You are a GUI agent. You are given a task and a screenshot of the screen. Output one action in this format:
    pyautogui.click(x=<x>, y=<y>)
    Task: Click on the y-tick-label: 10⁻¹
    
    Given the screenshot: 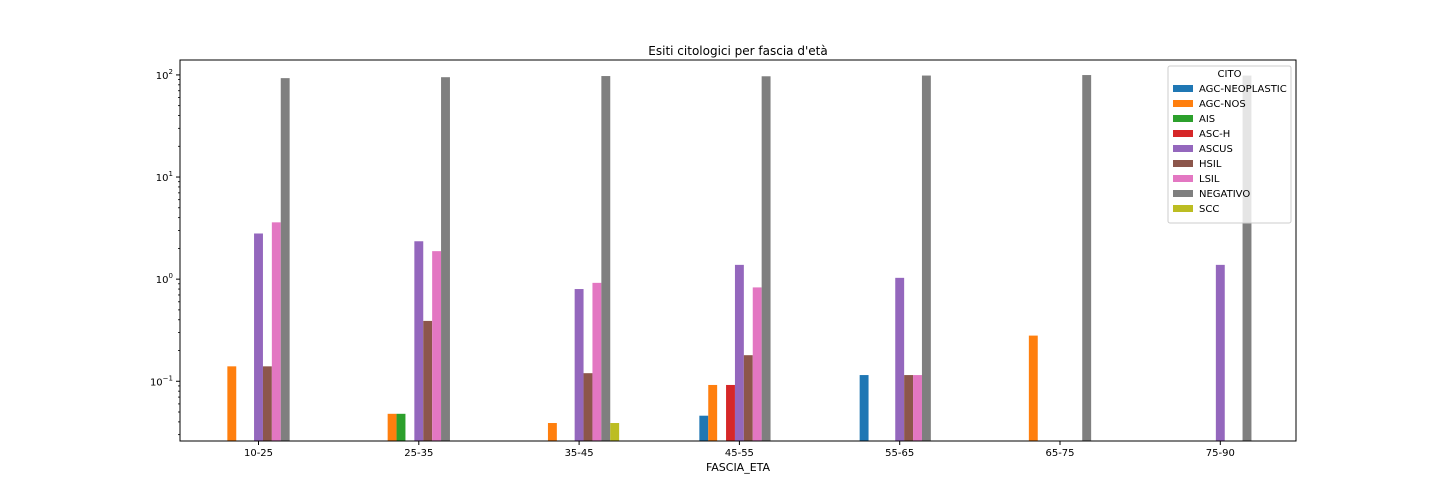 What is the action you would take?
    pyautogui.click(x=161, y=381)
    